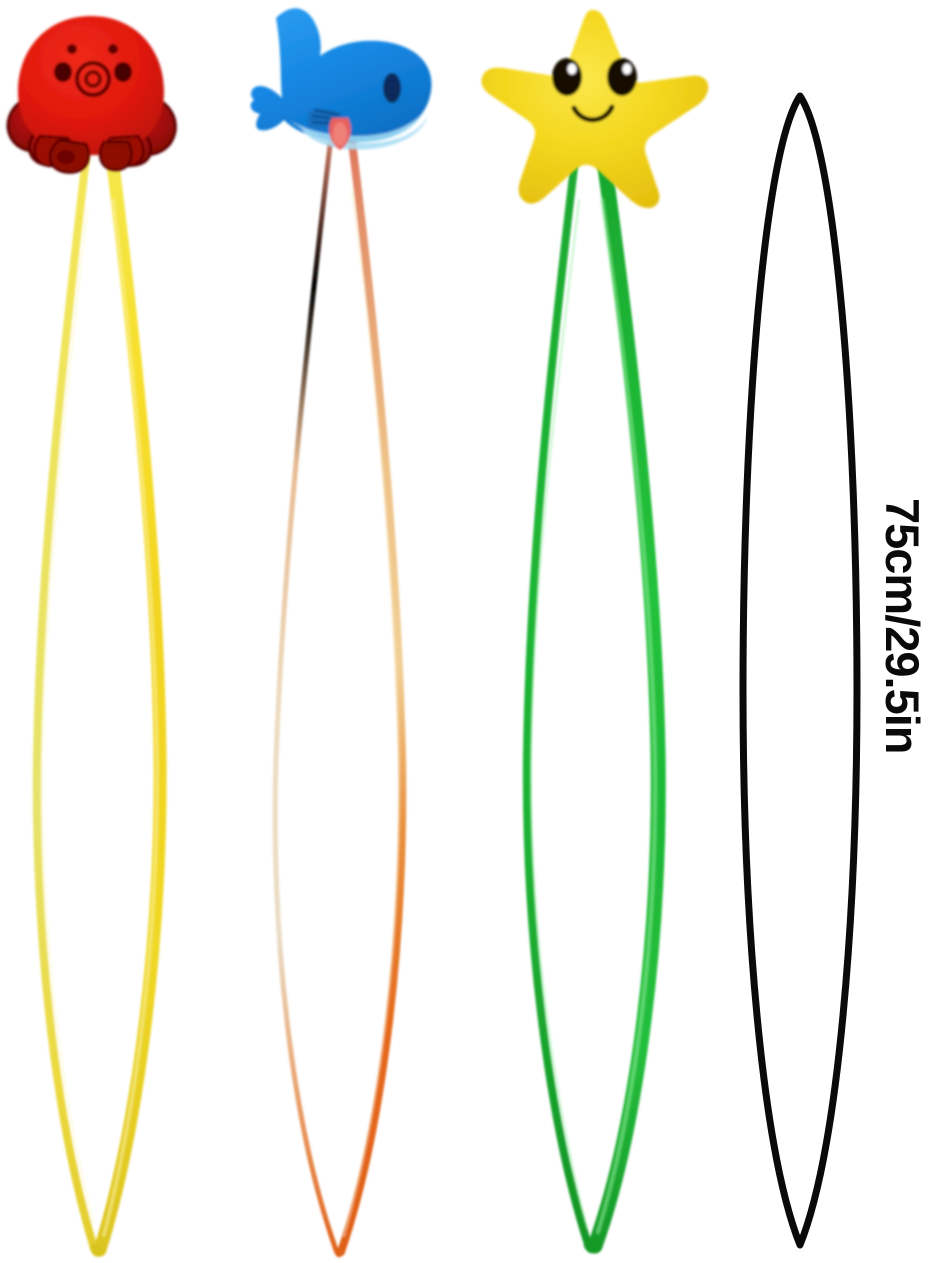 The image size is (947, 1263). What do you see at coordinates (622, 77) in the screenshot?
I see `starfish-right-eye` at bounding box center [622, 77].